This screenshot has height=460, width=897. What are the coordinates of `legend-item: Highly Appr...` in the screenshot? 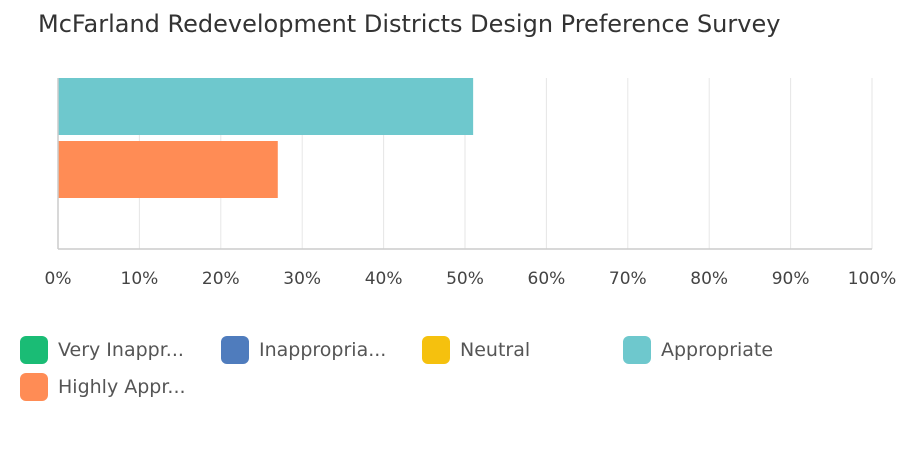 It's located at (103, 387).